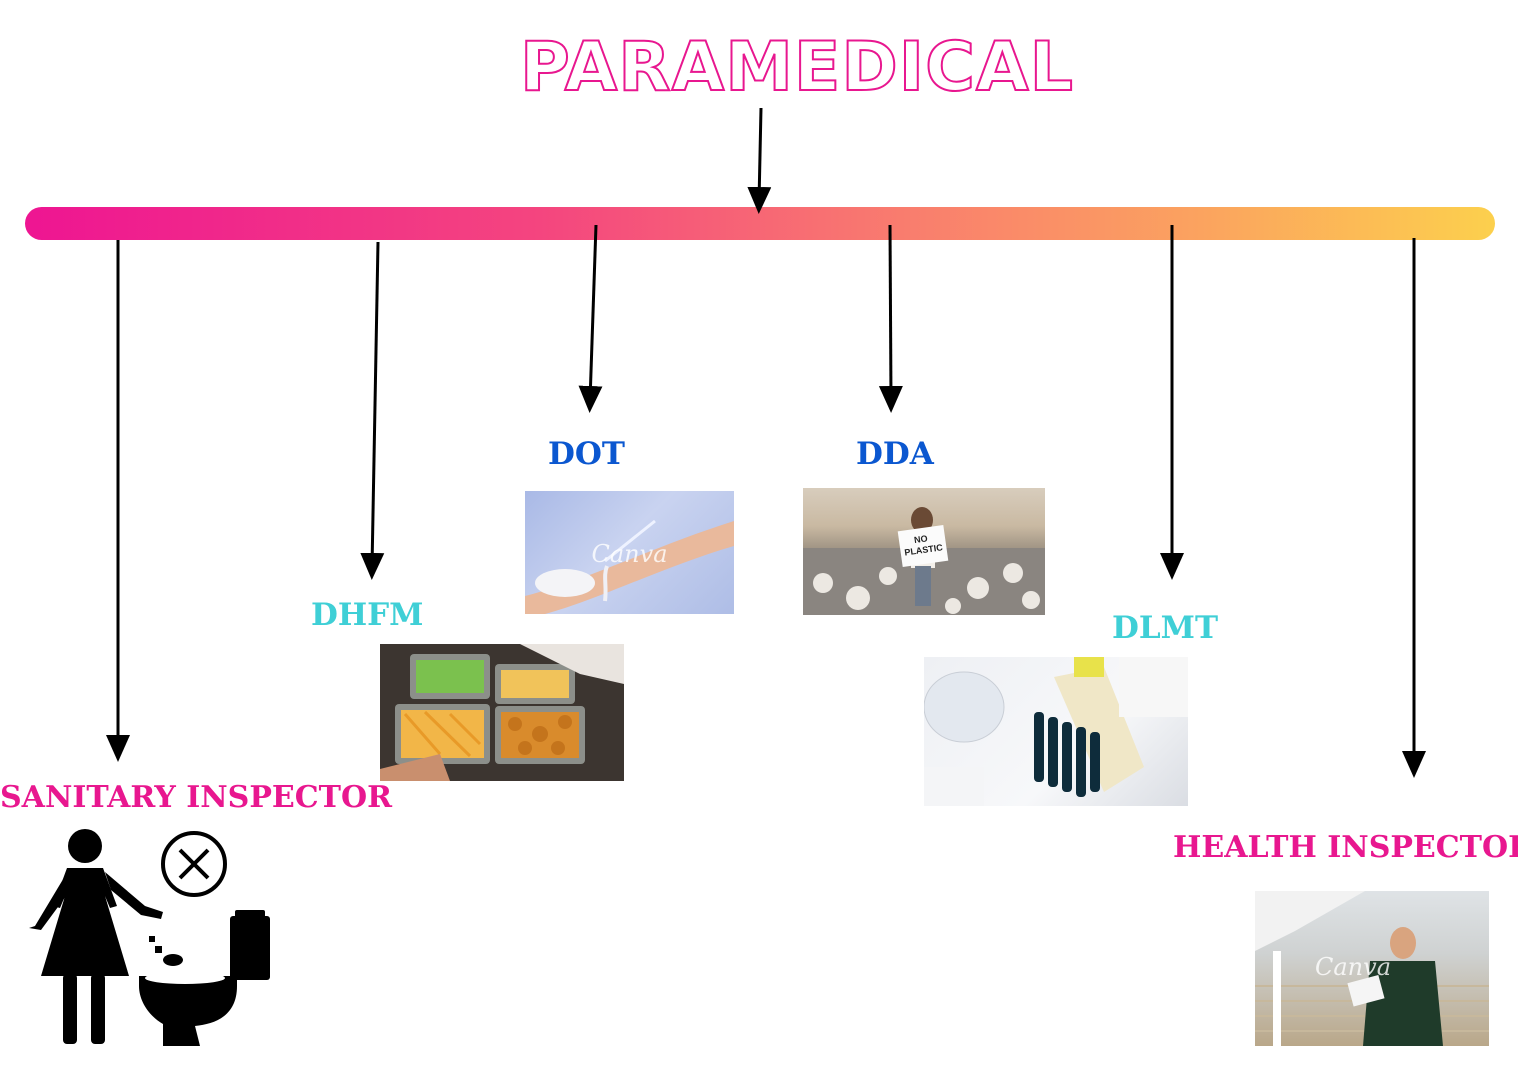 The width and height of the screenshot is (1518, 1080). I want to click on dot-photo: Canva, so click(629, 552).